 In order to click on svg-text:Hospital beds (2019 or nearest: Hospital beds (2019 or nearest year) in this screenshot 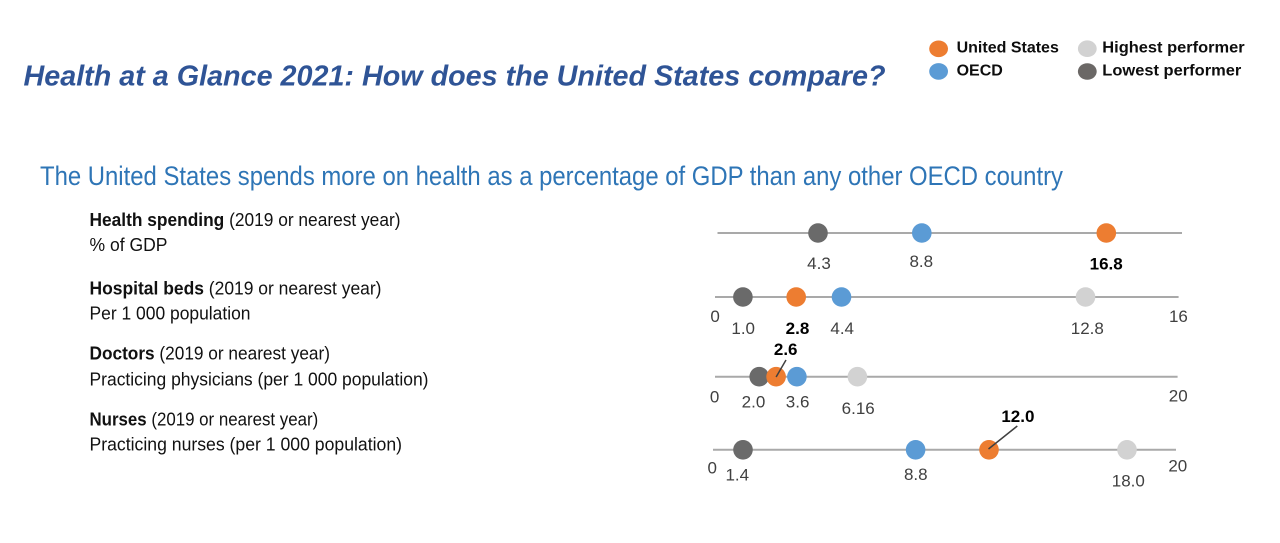, I will do `click(236, 289)`.